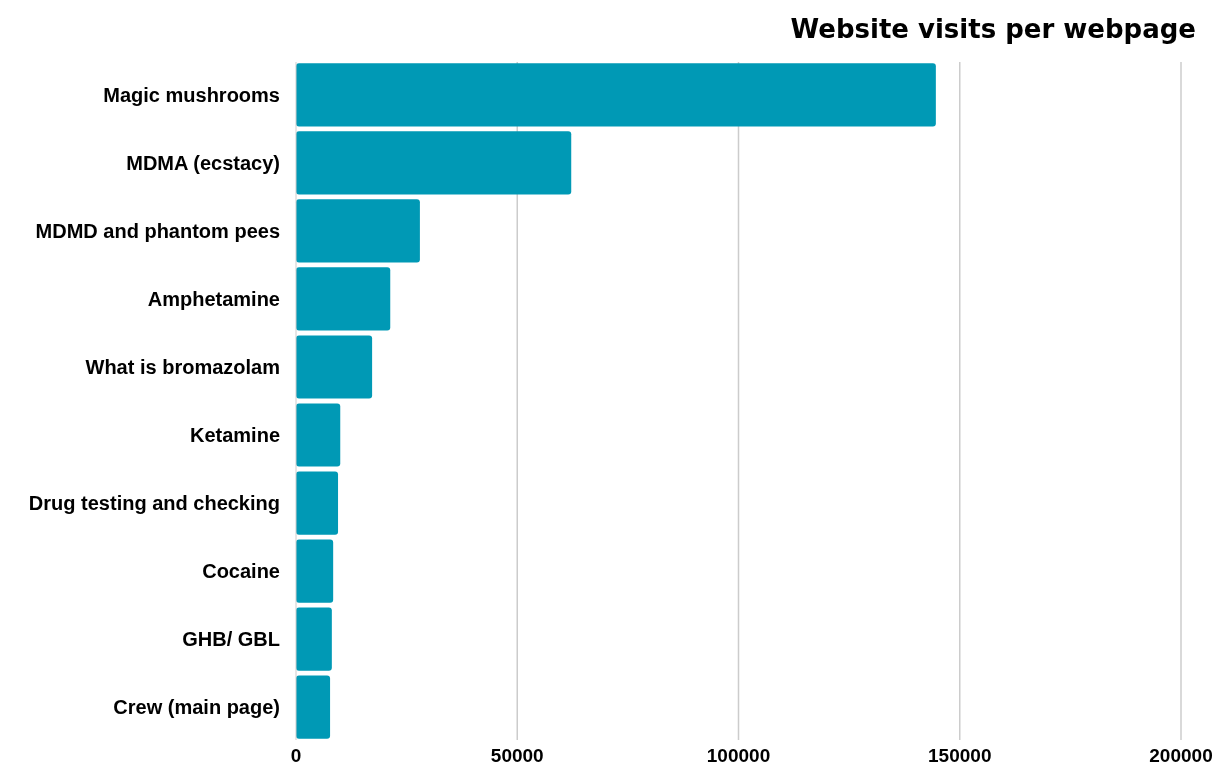 The width and height of the screenshot is (1218, 764). Describe the element at coordinates (182, 367) in the screenshot. I see `y-tick-label: What is bromazolam` at that location.